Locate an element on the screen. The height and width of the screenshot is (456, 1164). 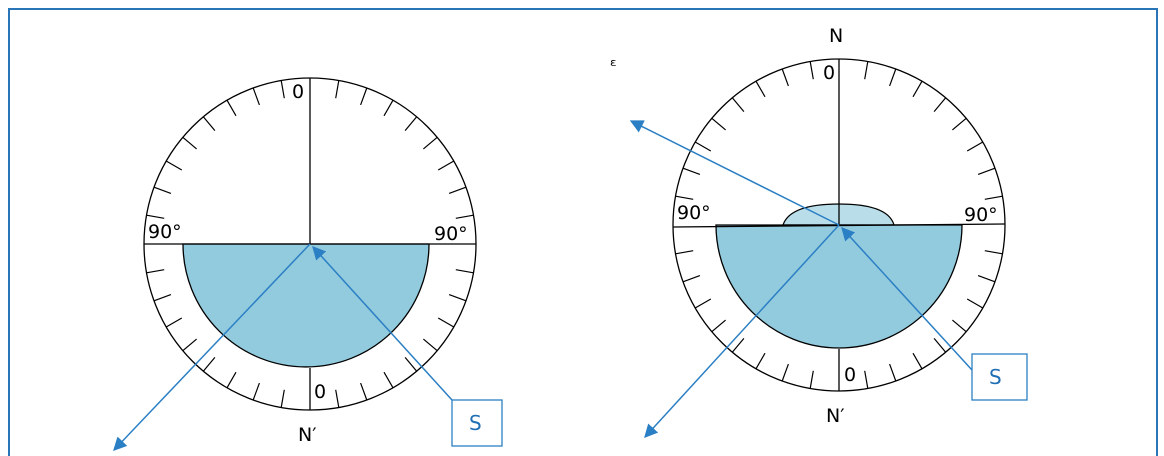
right-n-prime-label: N′ is located at coordinates (835, 416).